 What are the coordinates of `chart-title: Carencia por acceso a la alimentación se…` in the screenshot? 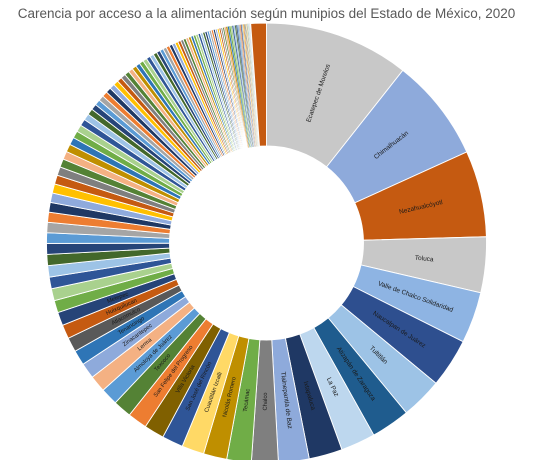 It's located at (266, 13).